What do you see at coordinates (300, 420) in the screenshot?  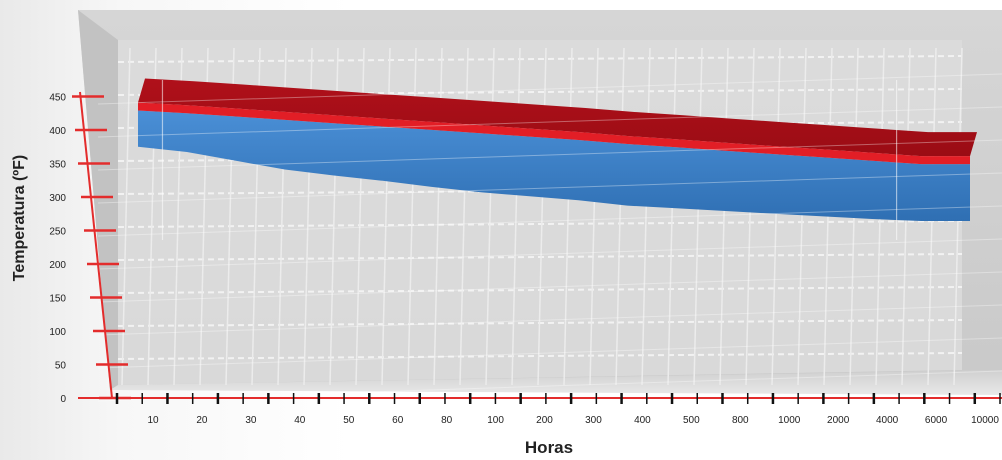 I see `x-tick-label: 40` at bounding box center [300, 420].